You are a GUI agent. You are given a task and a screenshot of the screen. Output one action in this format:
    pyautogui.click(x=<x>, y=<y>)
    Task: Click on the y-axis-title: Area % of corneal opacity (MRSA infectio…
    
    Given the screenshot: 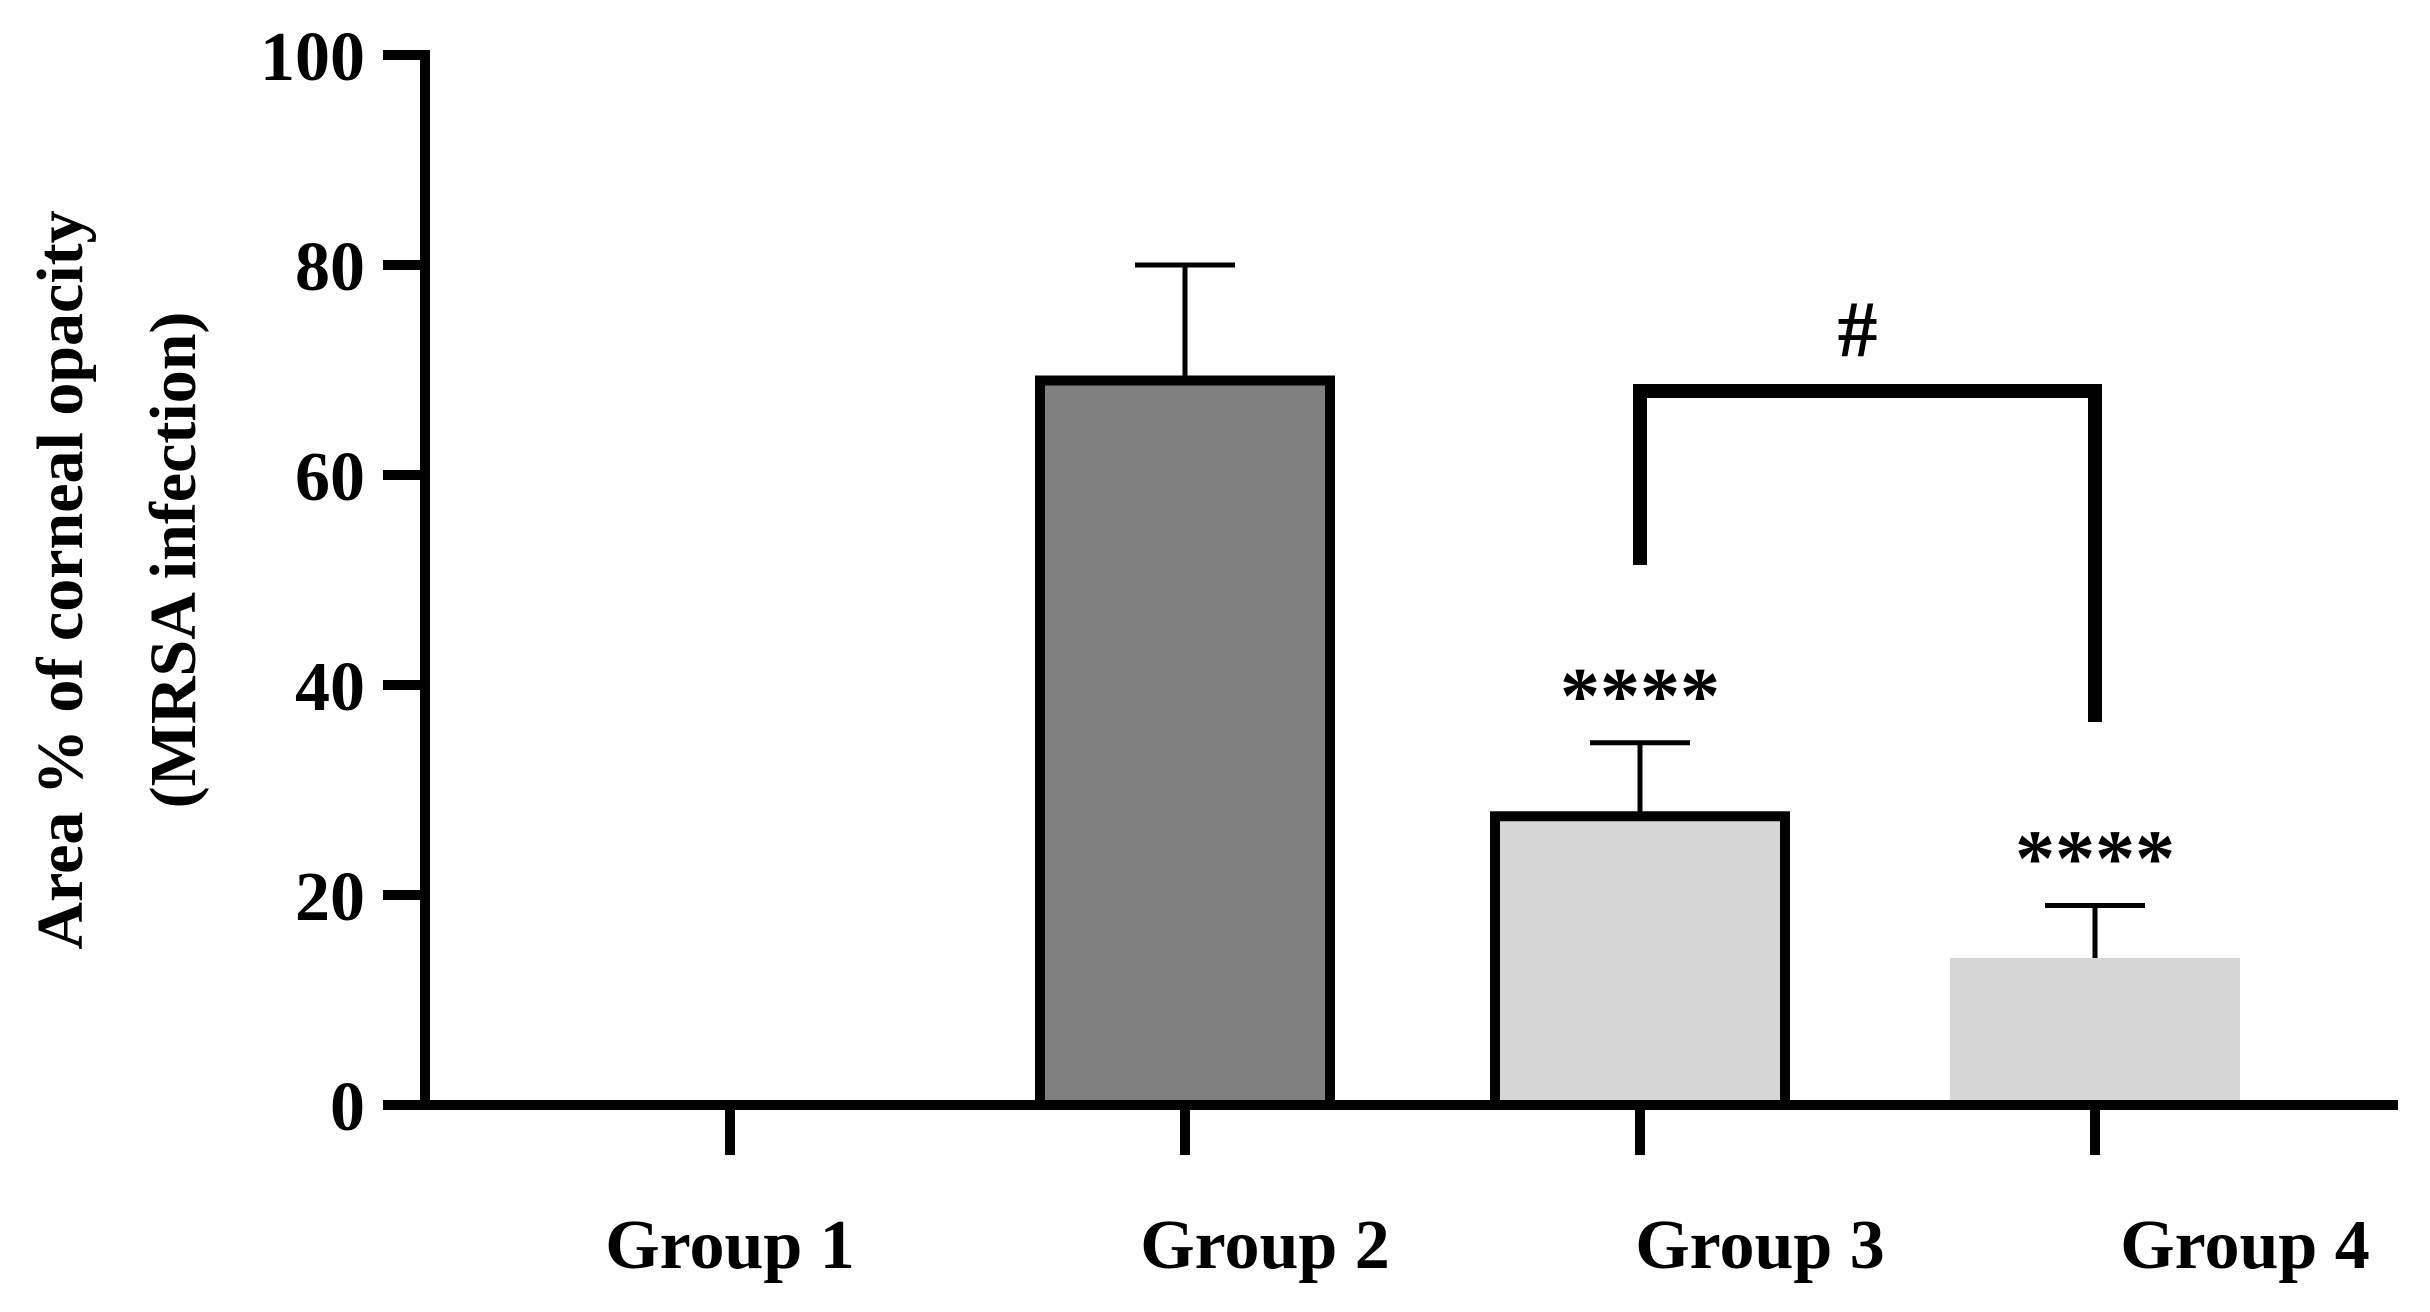 What is the action you would take?
    pyautogui.click(x=117, y=579)
    